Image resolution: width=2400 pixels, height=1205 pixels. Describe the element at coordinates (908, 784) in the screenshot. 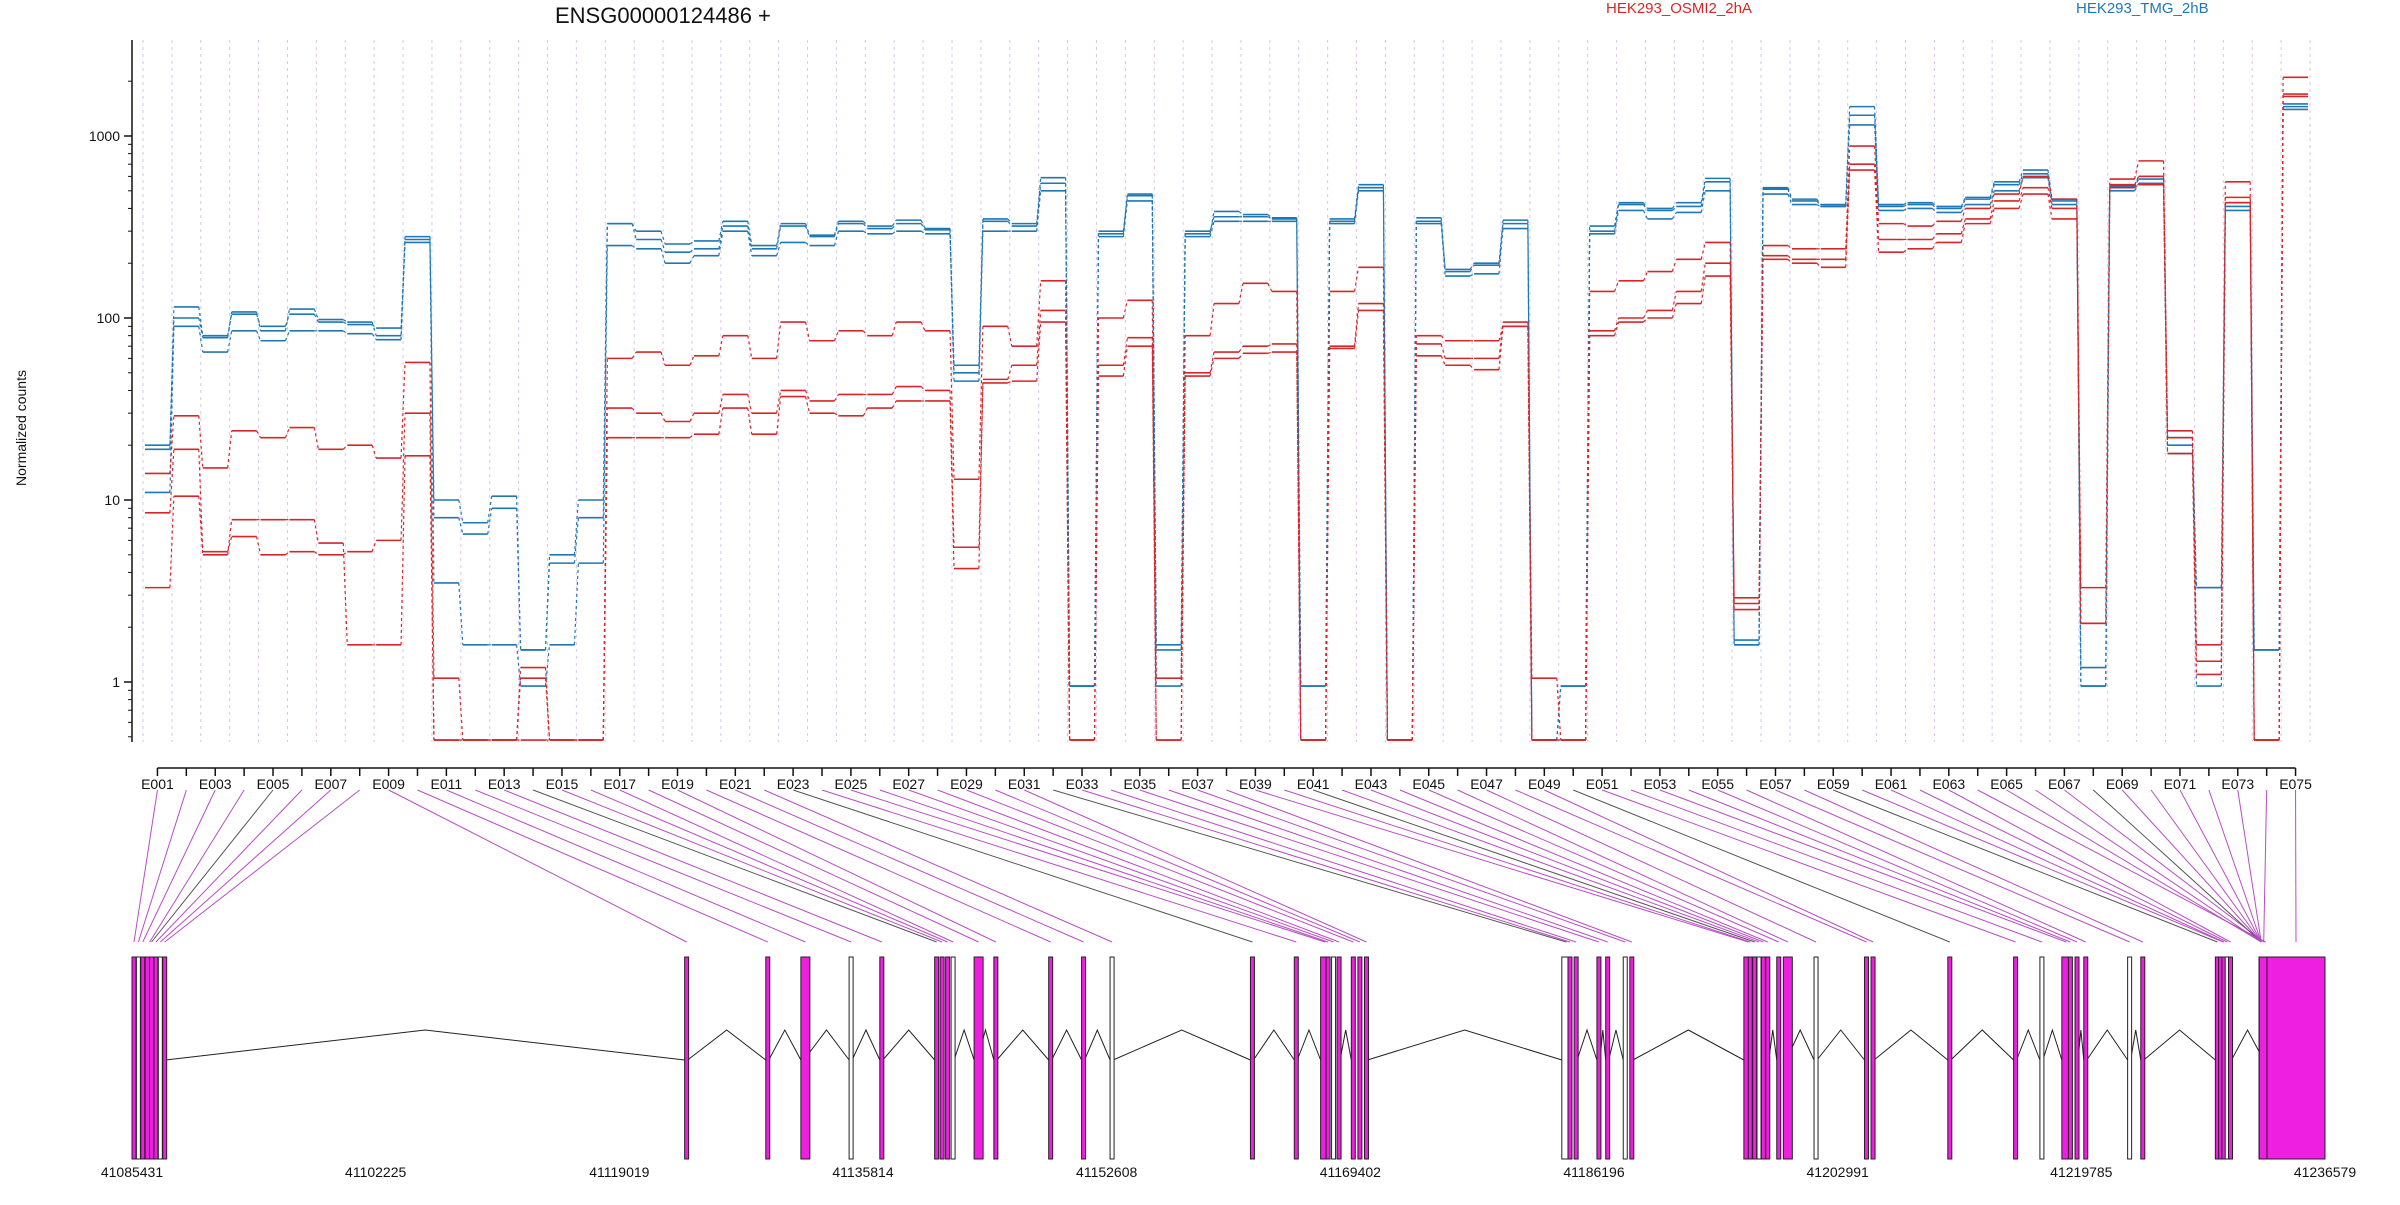

I see `x-tick-label: E027` at that location.